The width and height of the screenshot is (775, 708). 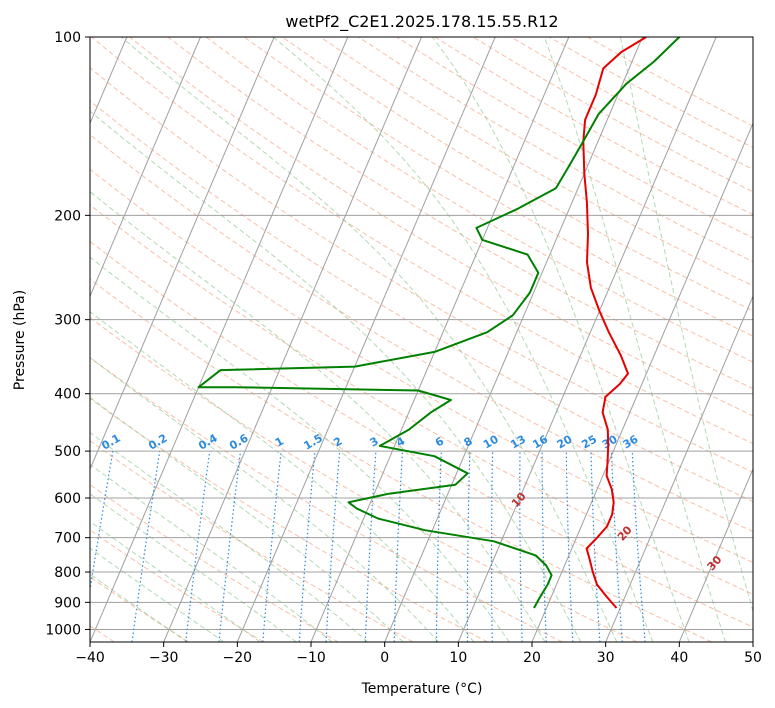 What do you see at coordinates (439, 441) in the screenshot?
I see `mixing-ratio-label: 6` at bounding box center [439, 441].